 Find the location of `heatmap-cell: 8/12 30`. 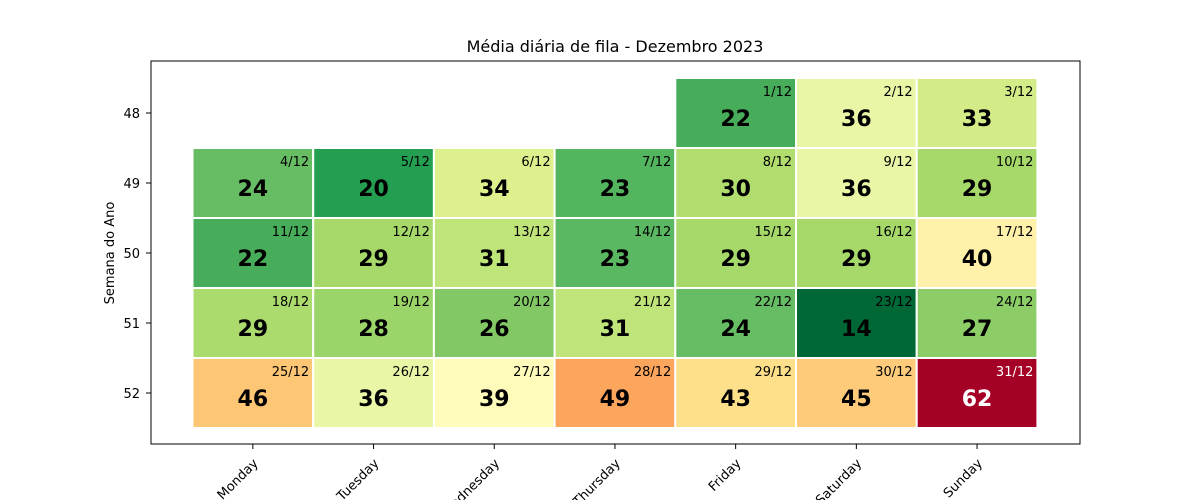

heatmap-cell: 8/12 30 is located at coordinates (735, 183).